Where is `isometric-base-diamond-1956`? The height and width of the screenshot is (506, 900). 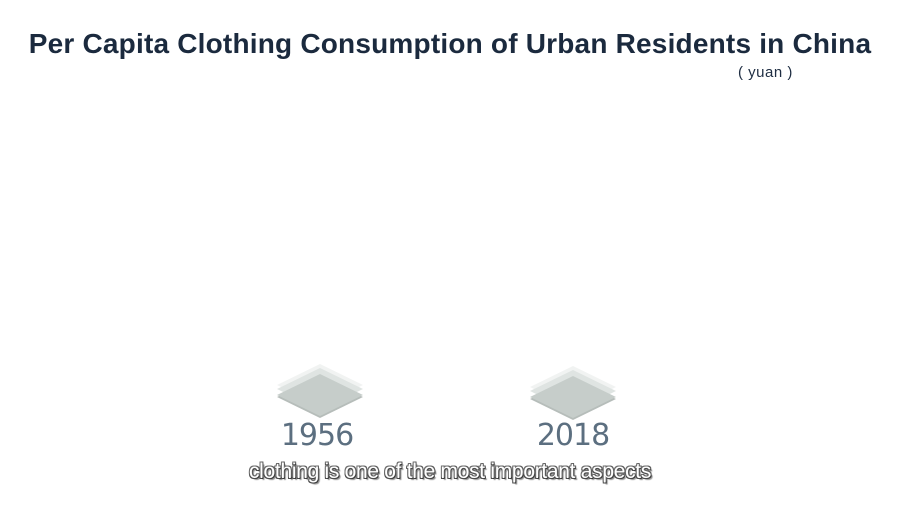 isometric-base-diamond-1956 is located at coordinates (320, 391).